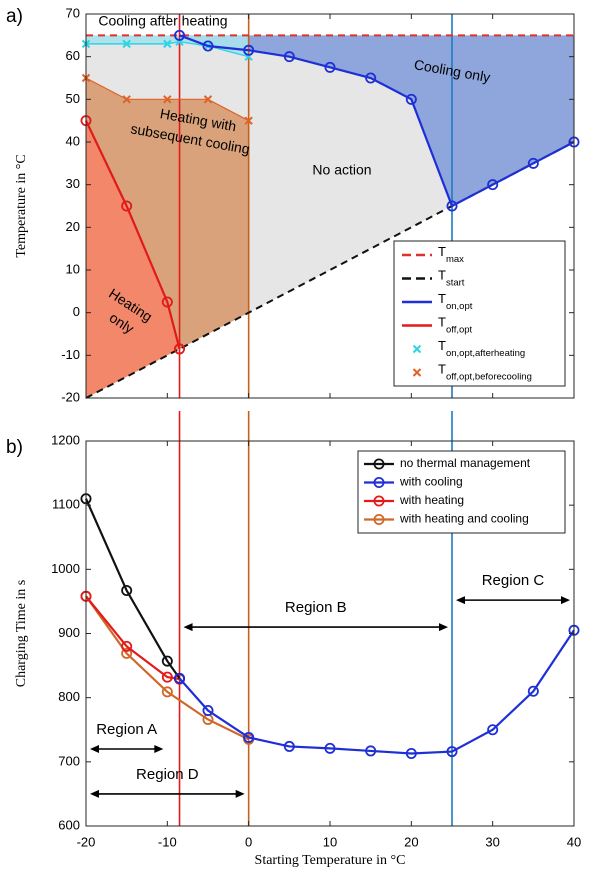  I want to click on ytick-label-b: 1000, so click(65, 568).